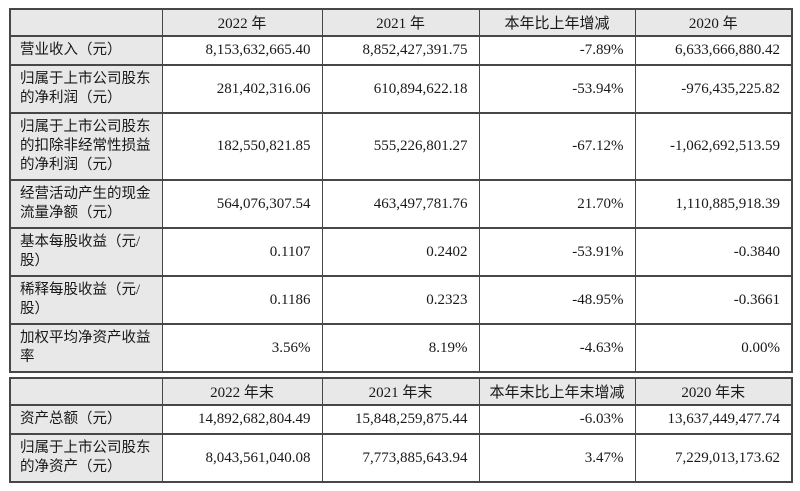 The image size is (800, 491). What do you see at coordinates (242, 391) in the screenshot?
I see `period-header: 2022 年末` at bounding box center [242, 391].